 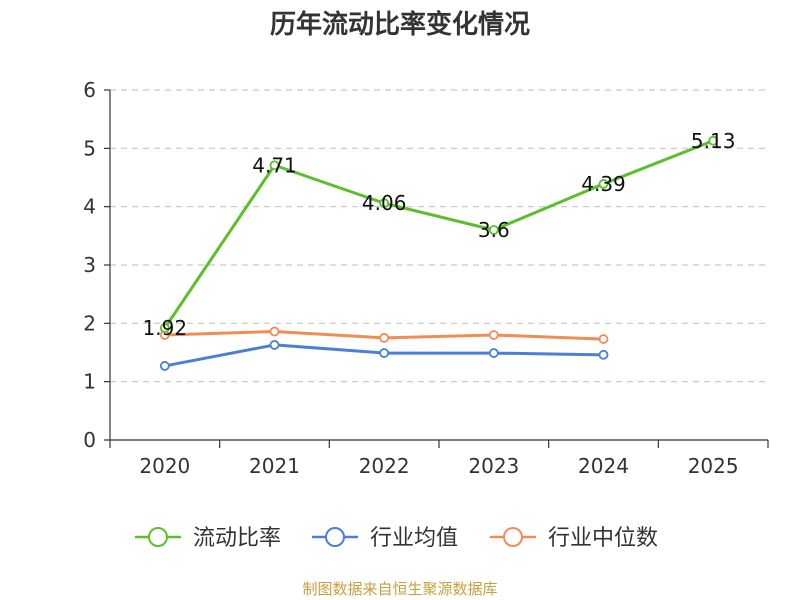 I want to click on data-label: 5.13, so click(x=713, y=141).